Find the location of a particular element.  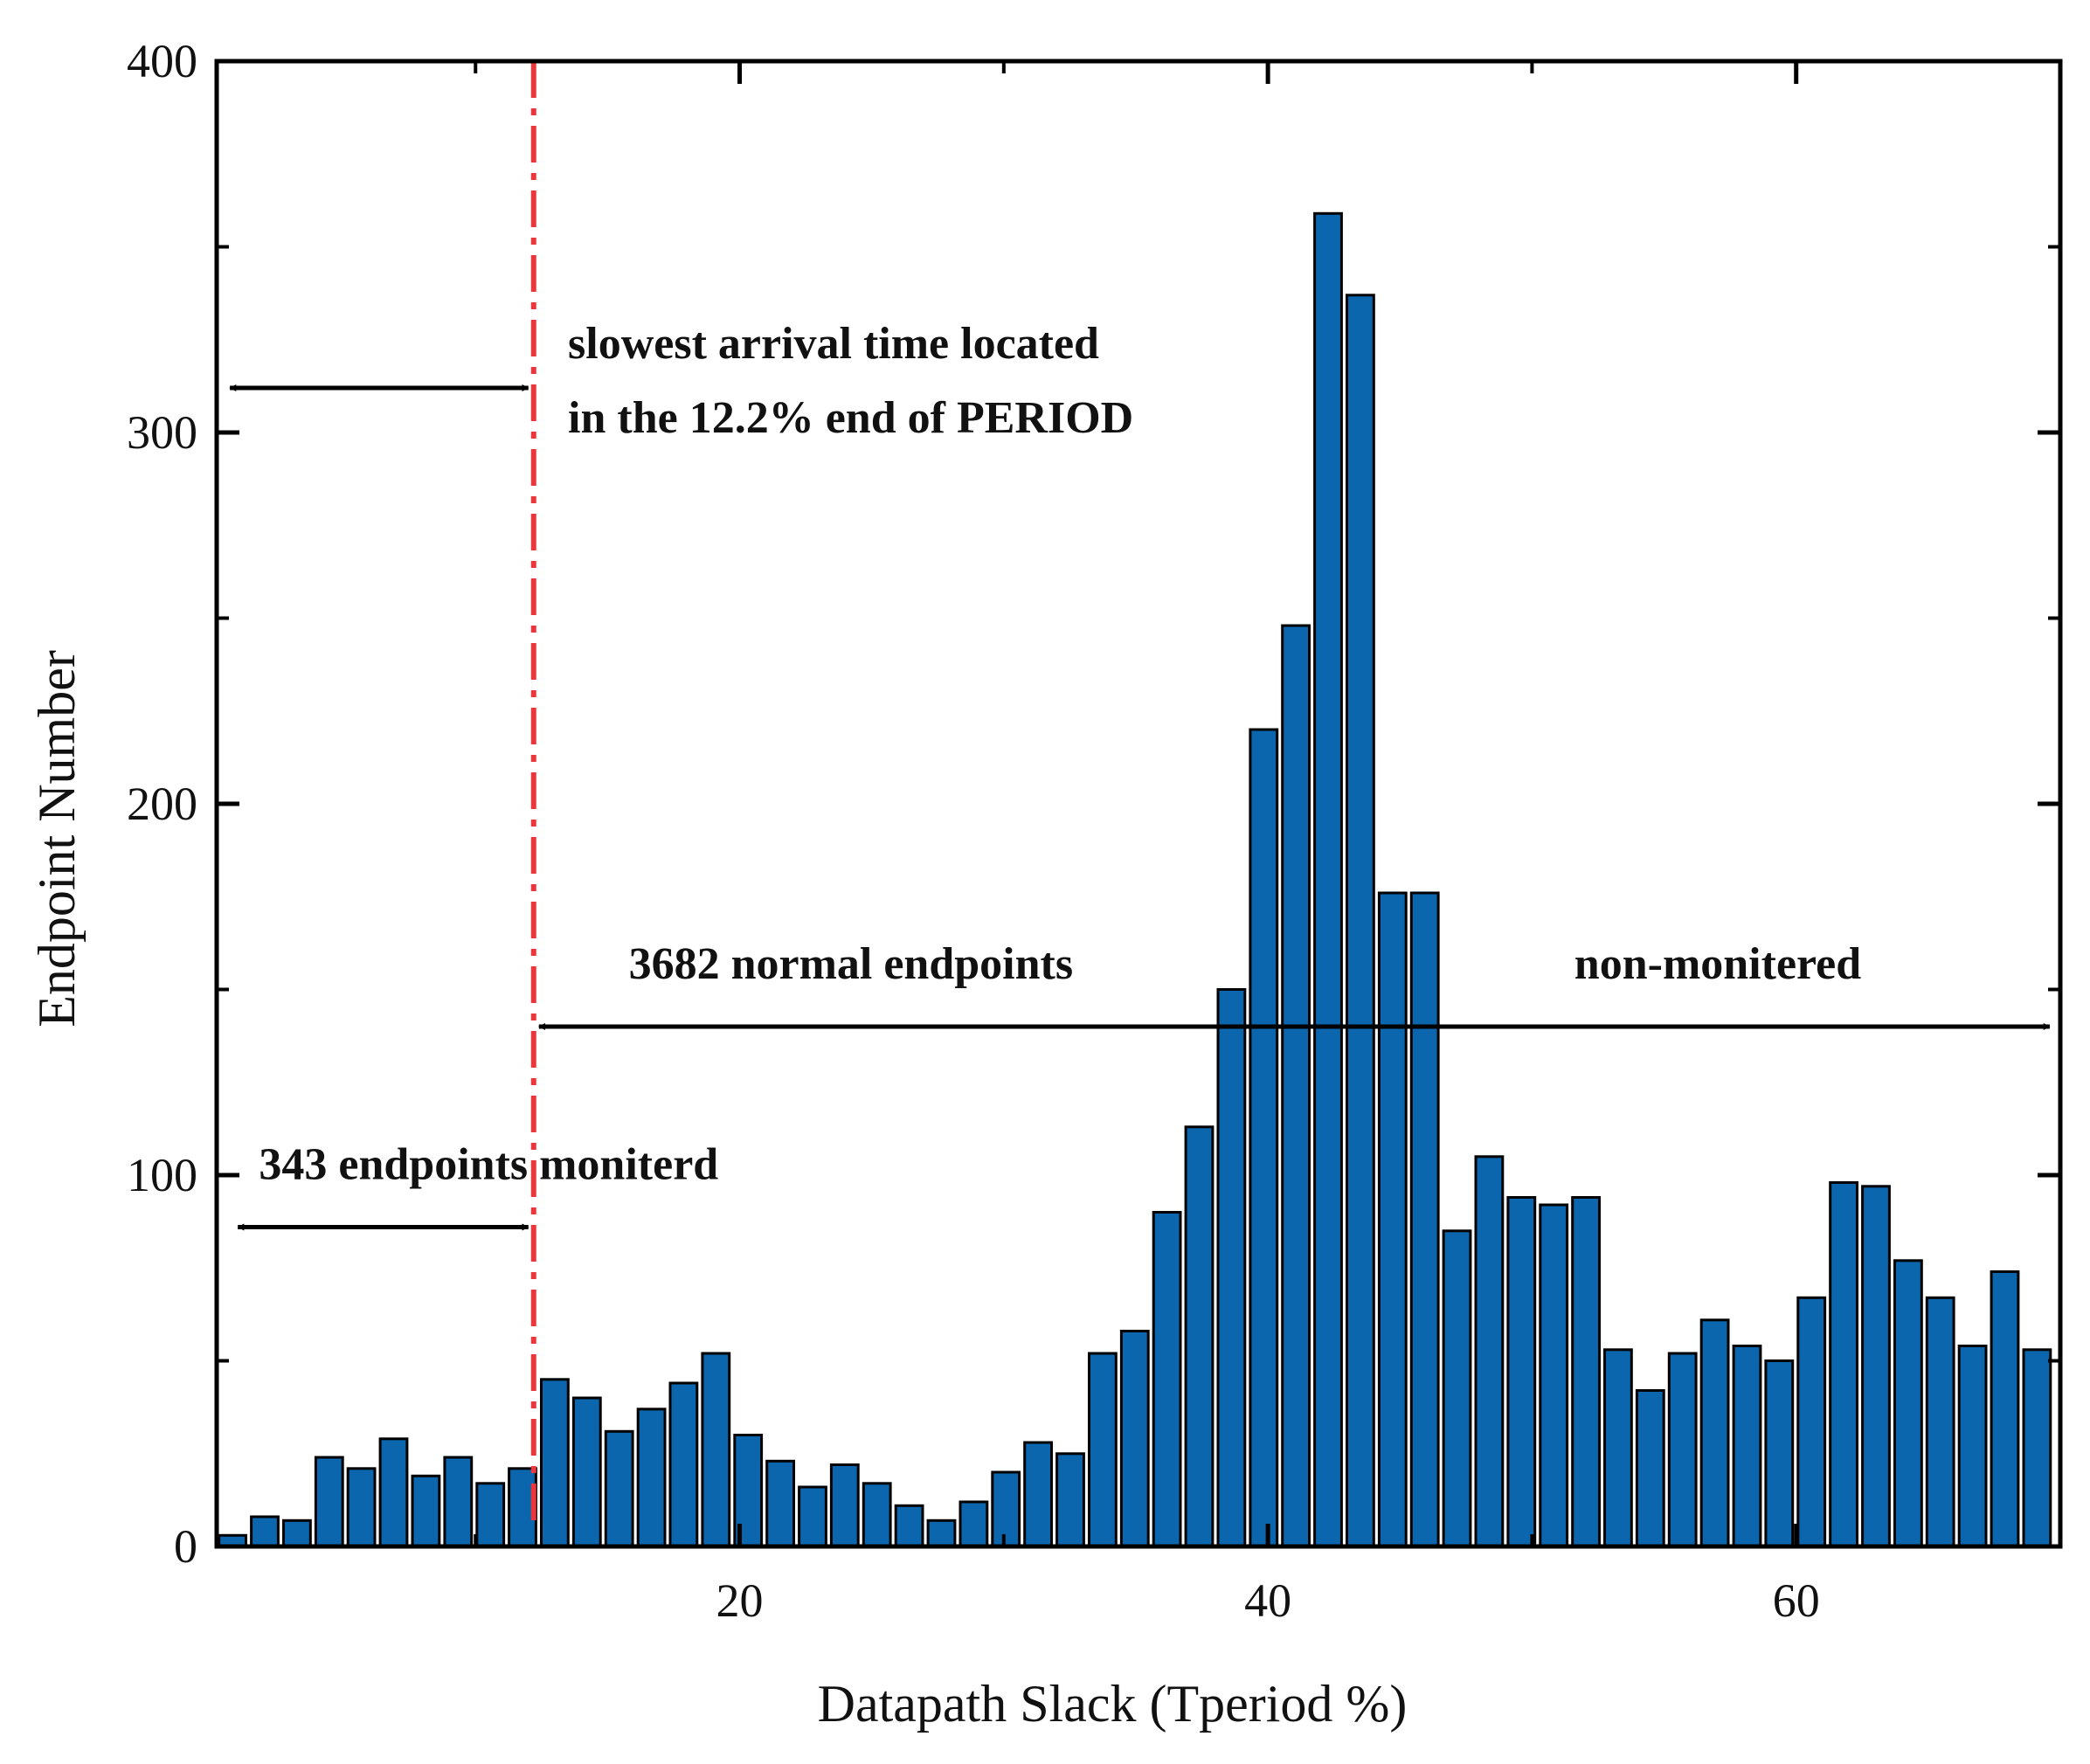

annotation-non-monitered: non-monitered is located at coordinates (1718, 964).